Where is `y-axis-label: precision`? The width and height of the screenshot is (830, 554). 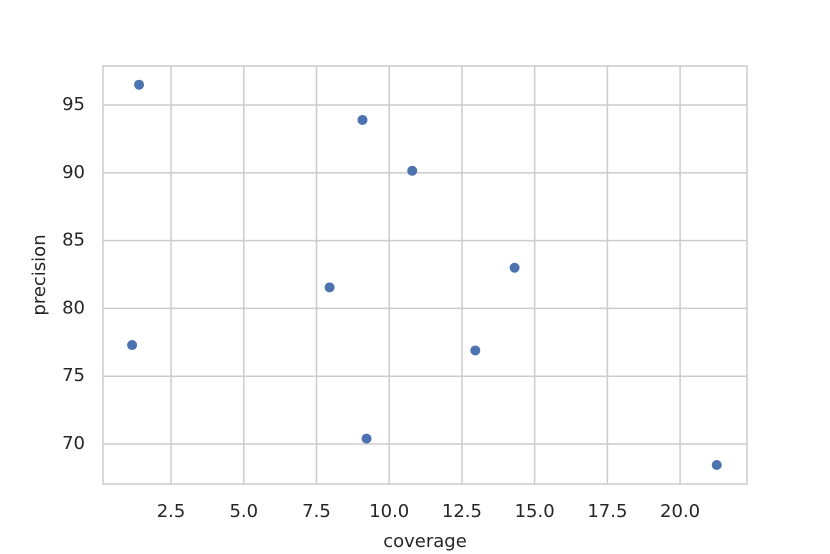
y-axis-label: precision is located at coordinates (39, 274).